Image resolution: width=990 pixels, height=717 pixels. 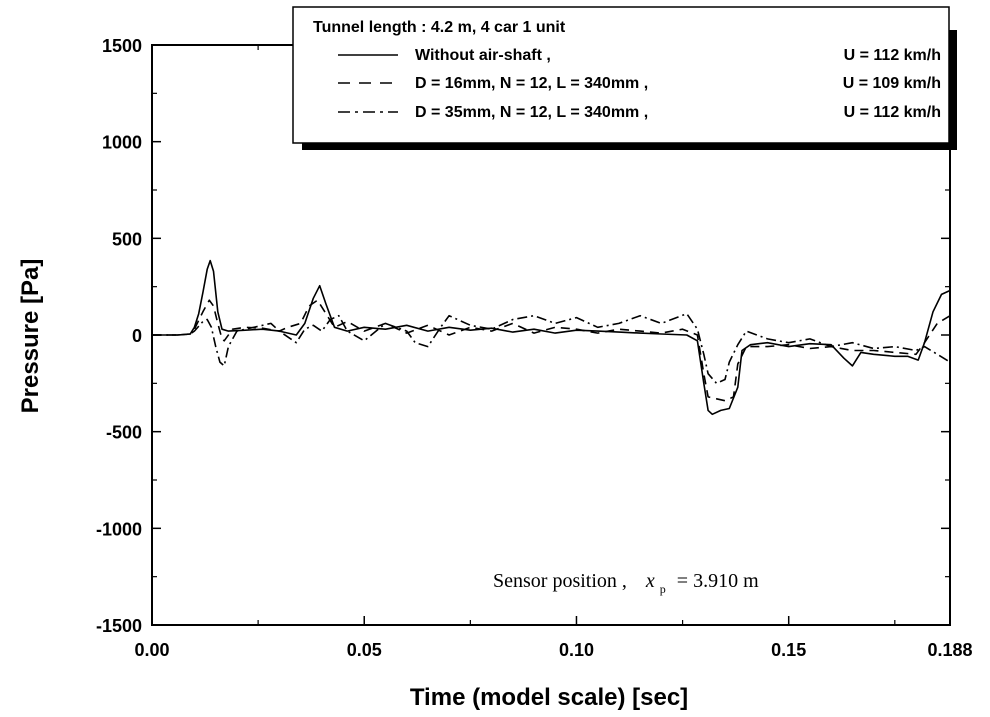 What do you see at coordinates (364, 650) in the screenshot?
I see `x-tick-label: 0.05` at bounding box center [364, 650].